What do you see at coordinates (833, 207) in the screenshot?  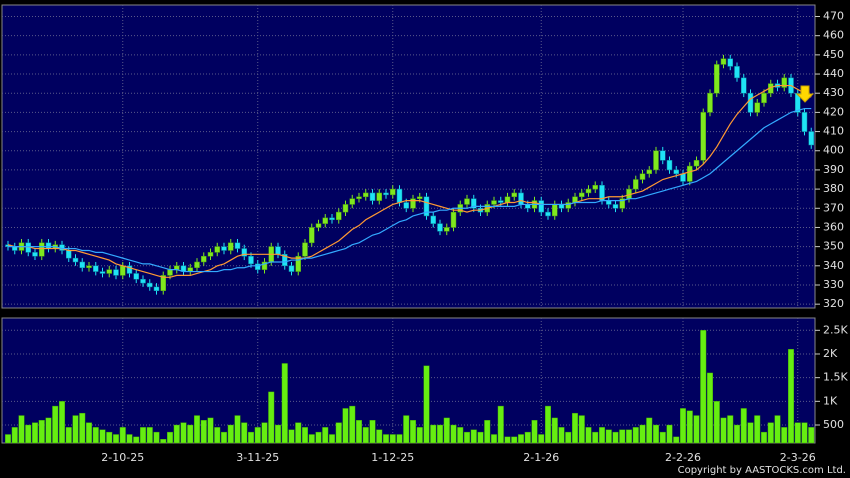 I see `y-tick-label: 370` at bounding box center [833, 207].